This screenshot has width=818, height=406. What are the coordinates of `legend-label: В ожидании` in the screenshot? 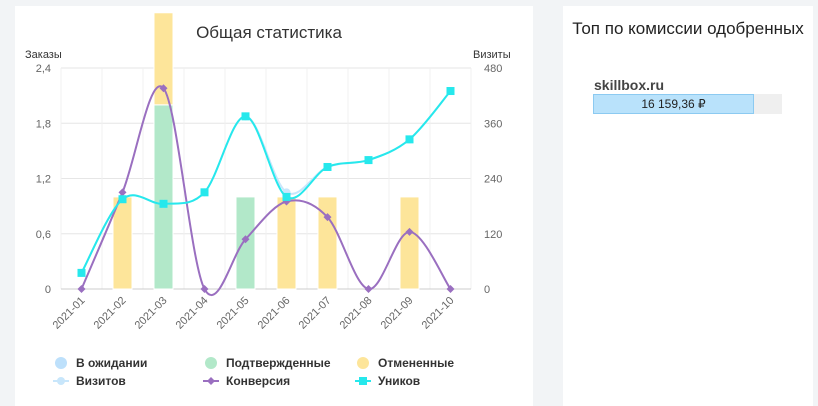 It's located at (111, 363).